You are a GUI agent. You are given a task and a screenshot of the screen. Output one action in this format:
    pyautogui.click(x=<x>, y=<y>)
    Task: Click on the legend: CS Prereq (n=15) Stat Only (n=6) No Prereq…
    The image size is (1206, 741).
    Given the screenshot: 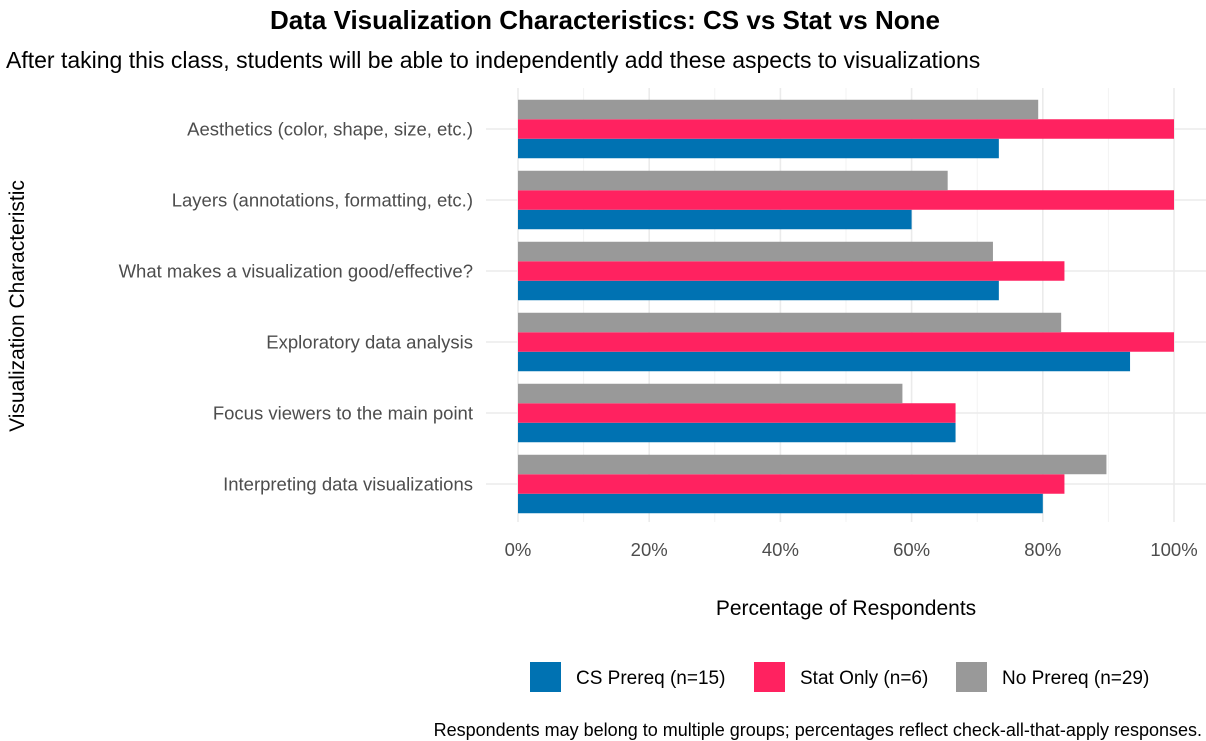 What is the action you would take?
    pyautogui.click(x=839, y=677)
    